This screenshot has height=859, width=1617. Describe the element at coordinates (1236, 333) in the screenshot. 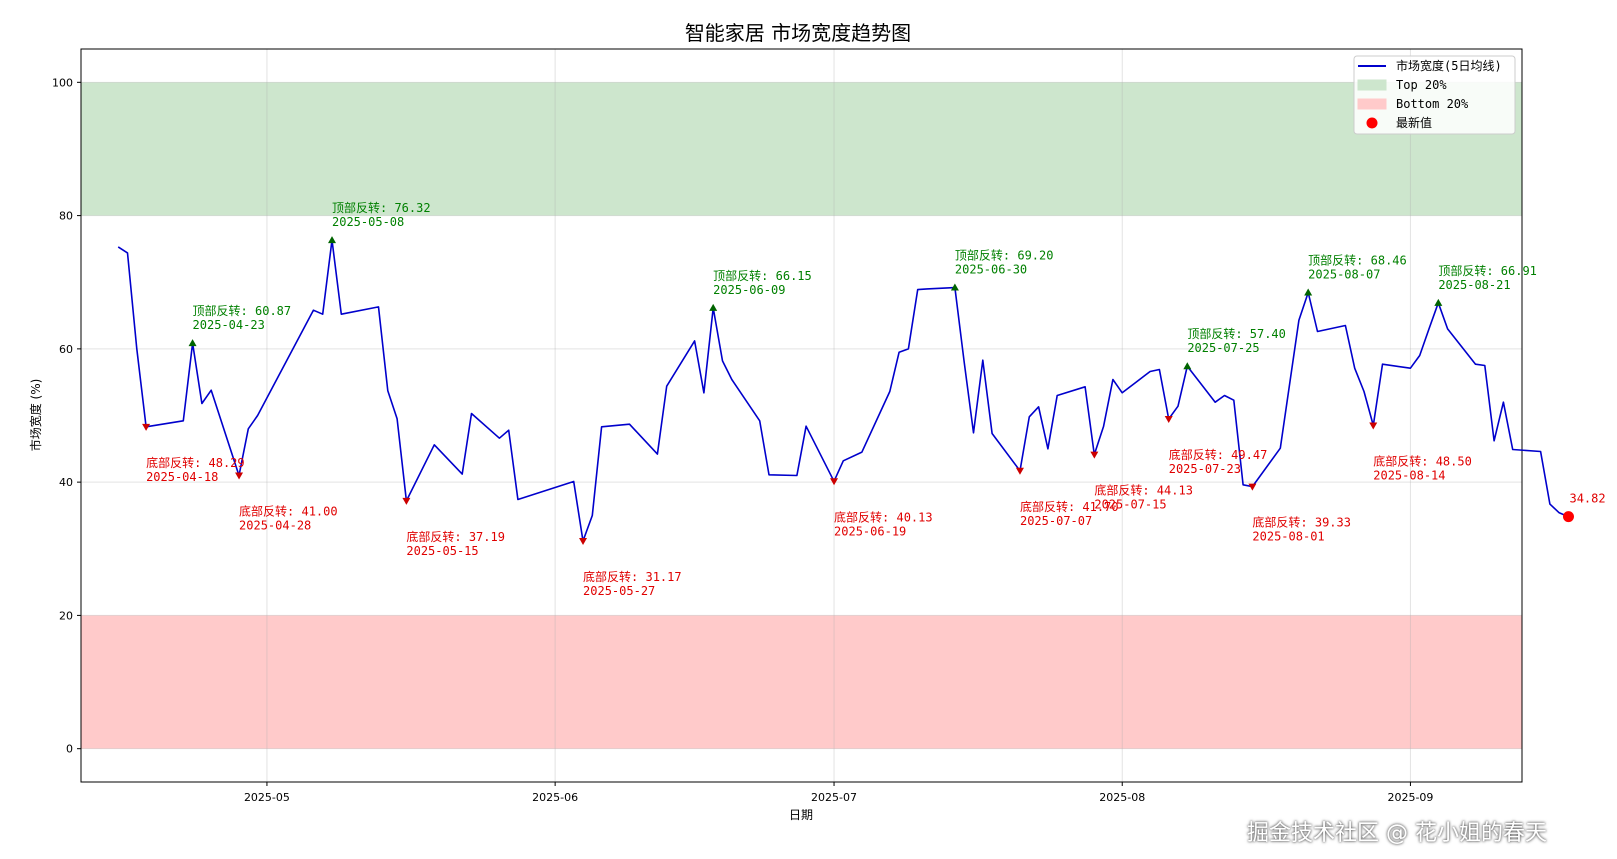

I see `top-reversal-label: 顶部反转: 57.40` at that location.